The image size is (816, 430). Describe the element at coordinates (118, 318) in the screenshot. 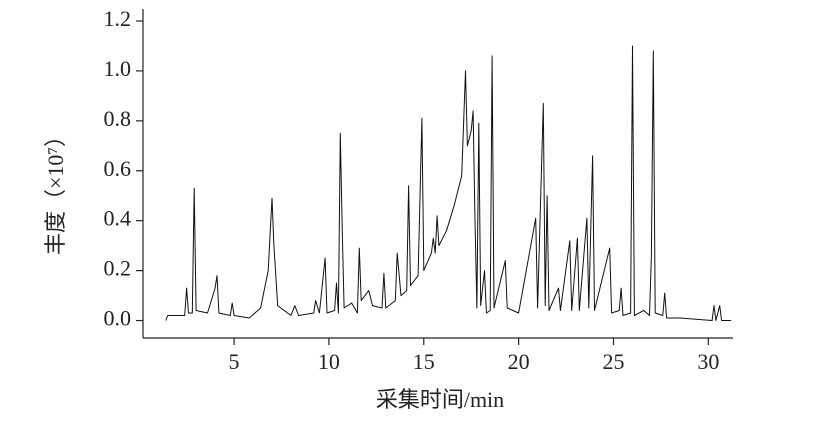

I see `y-tick-label: 0.0` at that location.